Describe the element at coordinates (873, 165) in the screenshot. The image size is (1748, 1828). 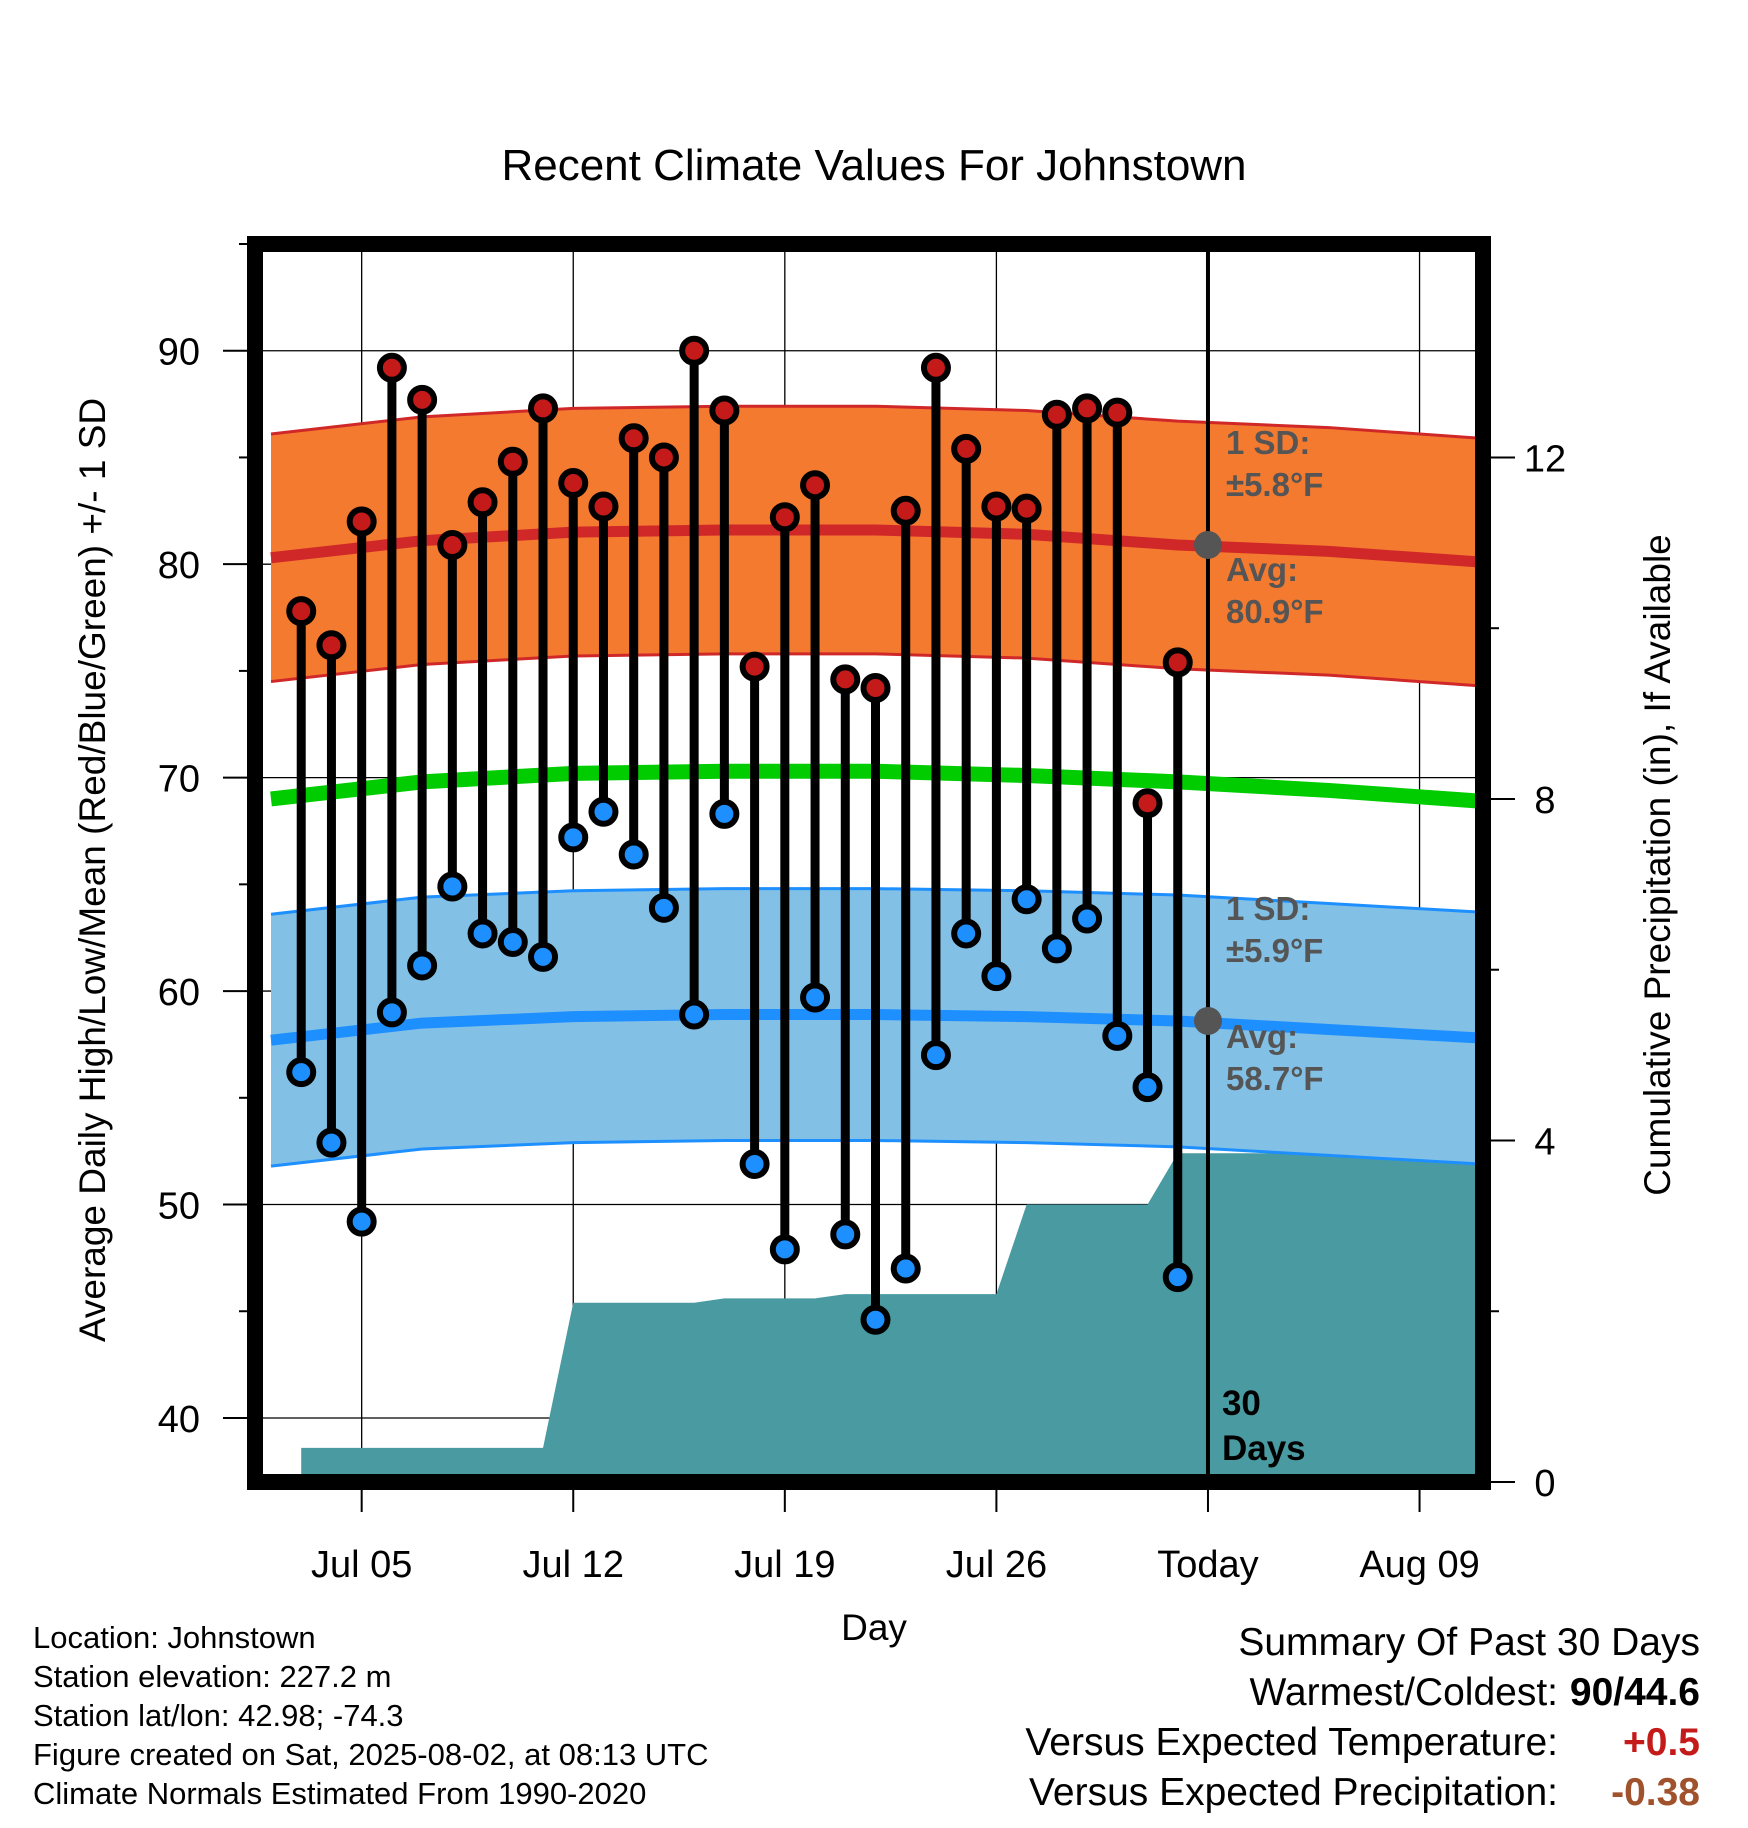
I see `chart-title: Recent Climate Values For Johnstown` at that location.